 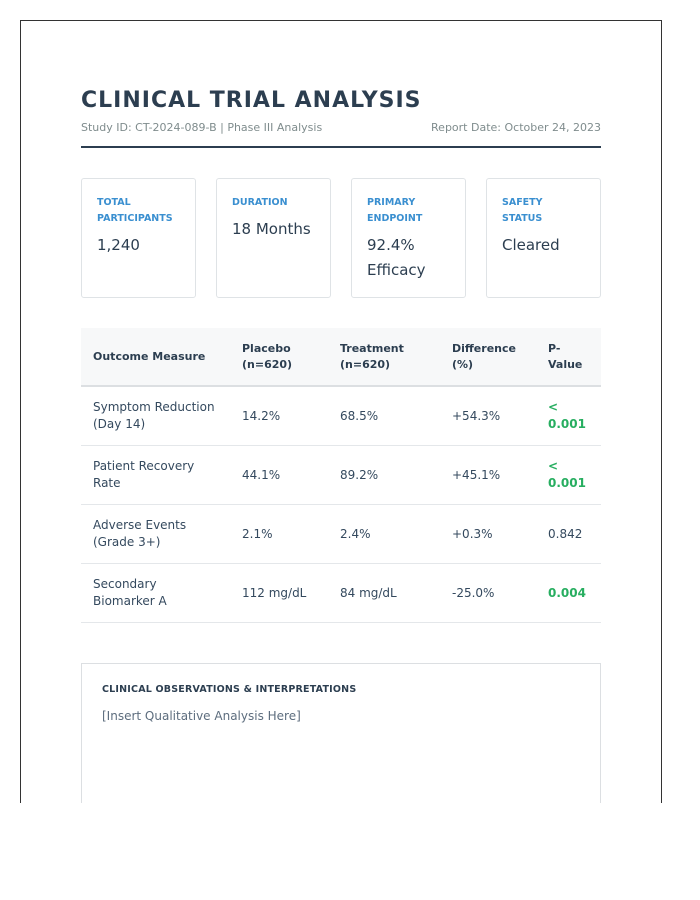 What do you see at coordinates (155, 593) in the screenshot?
I see `cell-measure: Secondary Biomarker A` at bounding box center [155, 593].